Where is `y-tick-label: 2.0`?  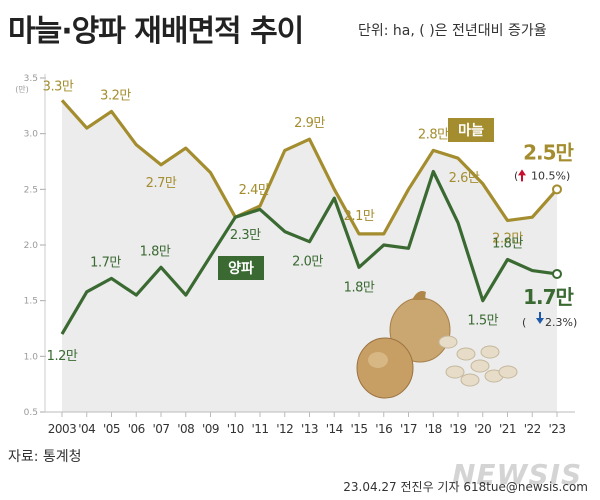
y-tick-label: 2.0 is located at coordinates (31, 246).